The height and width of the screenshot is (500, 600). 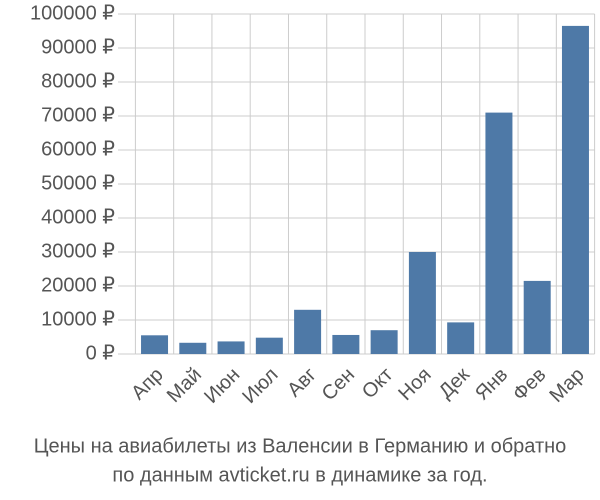 What do you see at coordinates (299, 475) in the screenshot?
I see `chart-title: по данным avticket.ru в динамике за год.` at bounding box center [299, 475].